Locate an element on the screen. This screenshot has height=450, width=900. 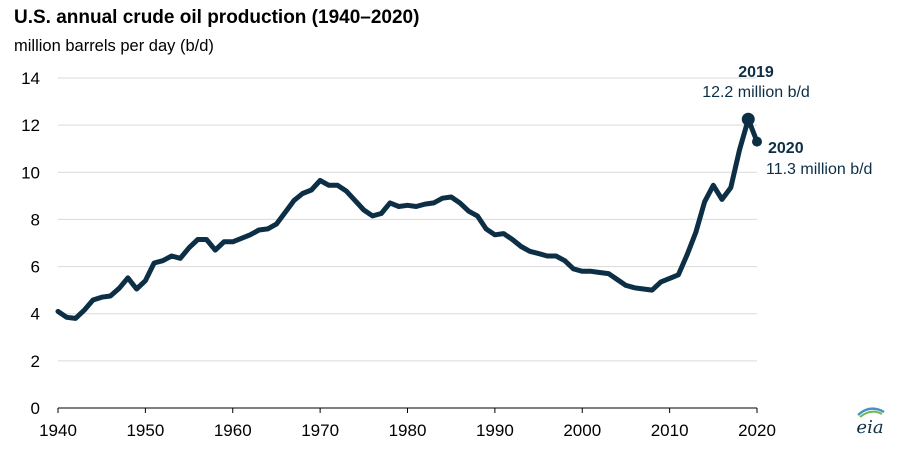
y-tick-label: 10 is located at coordinates (30, 172).